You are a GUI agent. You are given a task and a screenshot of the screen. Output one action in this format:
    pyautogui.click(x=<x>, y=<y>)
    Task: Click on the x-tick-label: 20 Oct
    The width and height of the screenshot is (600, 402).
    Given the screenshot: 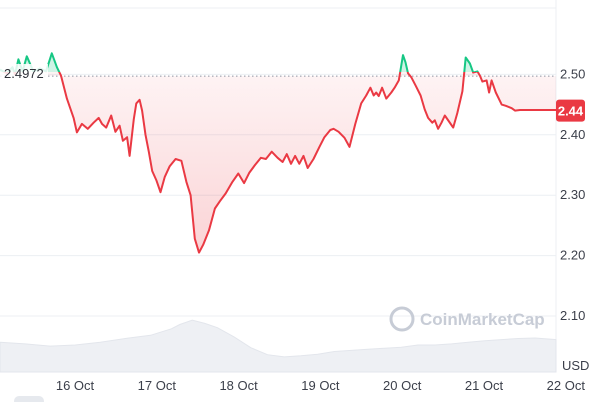 What is the action you would take?
    pyautogui.click(x=402, y=385)
    